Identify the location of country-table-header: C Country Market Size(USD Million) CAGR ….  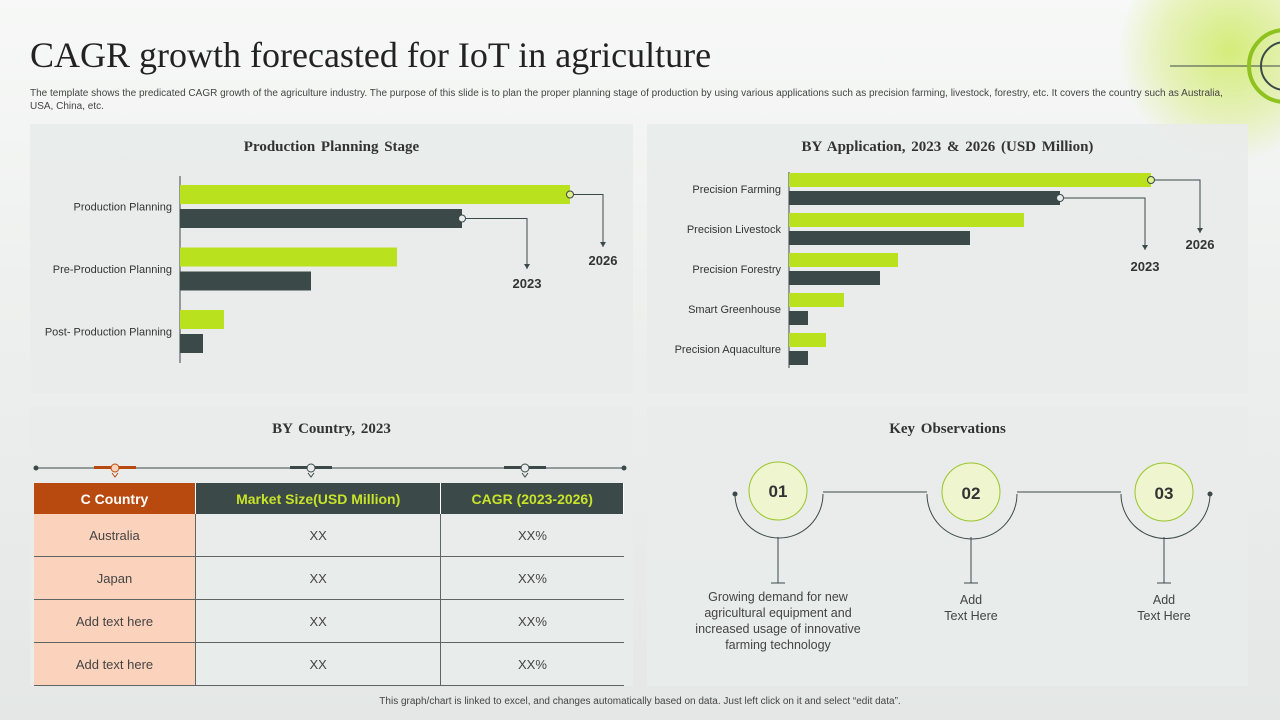
(329, 498).